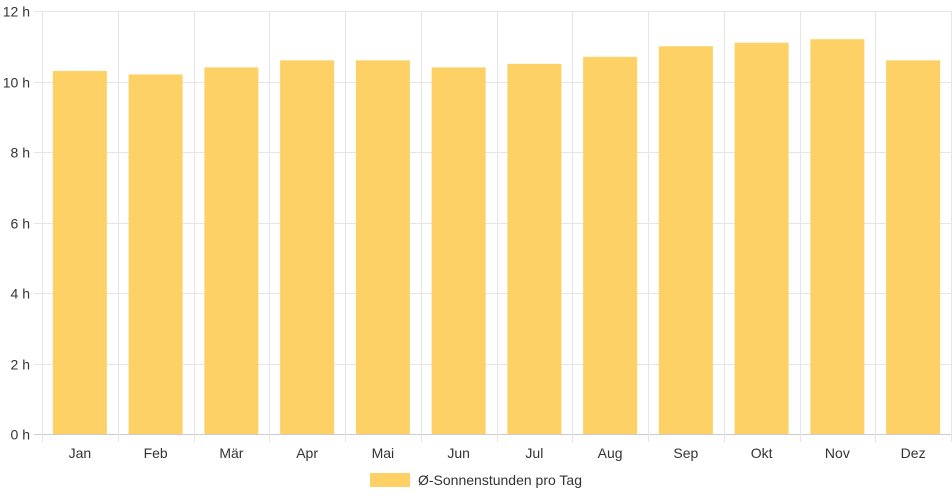  I want to click on y-tick-label: 0 h, so click(20, 435).